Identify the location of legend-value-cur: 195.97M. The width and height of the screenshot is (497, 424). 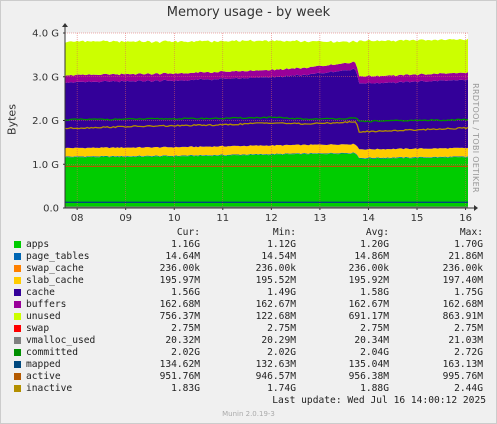
(179, 280).